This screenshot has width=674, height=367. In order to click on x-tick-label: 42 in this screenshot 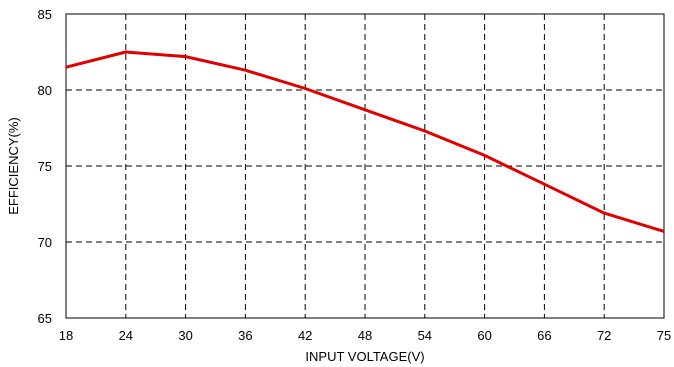, I will do `click(305, 335)`.